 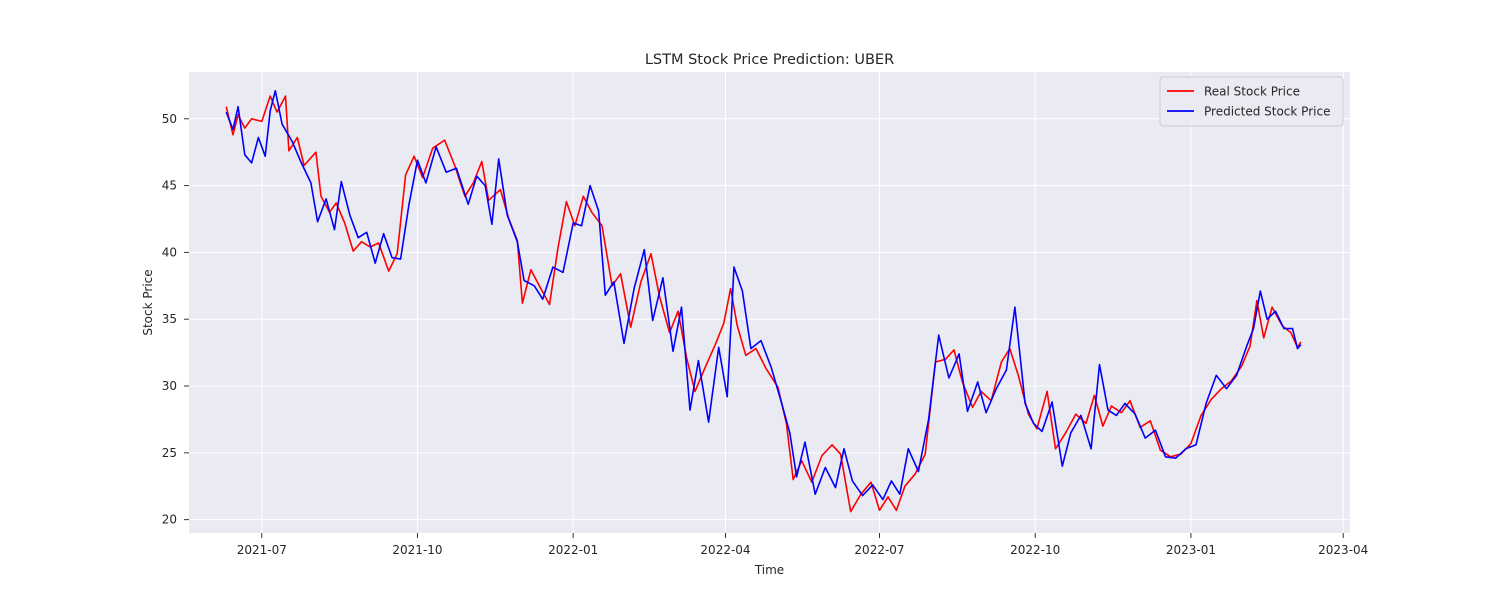 What do you see at coordinates (169, 319) in the screenshot?
I see `y-tick-label: 35` at bounding box center [169, 319].